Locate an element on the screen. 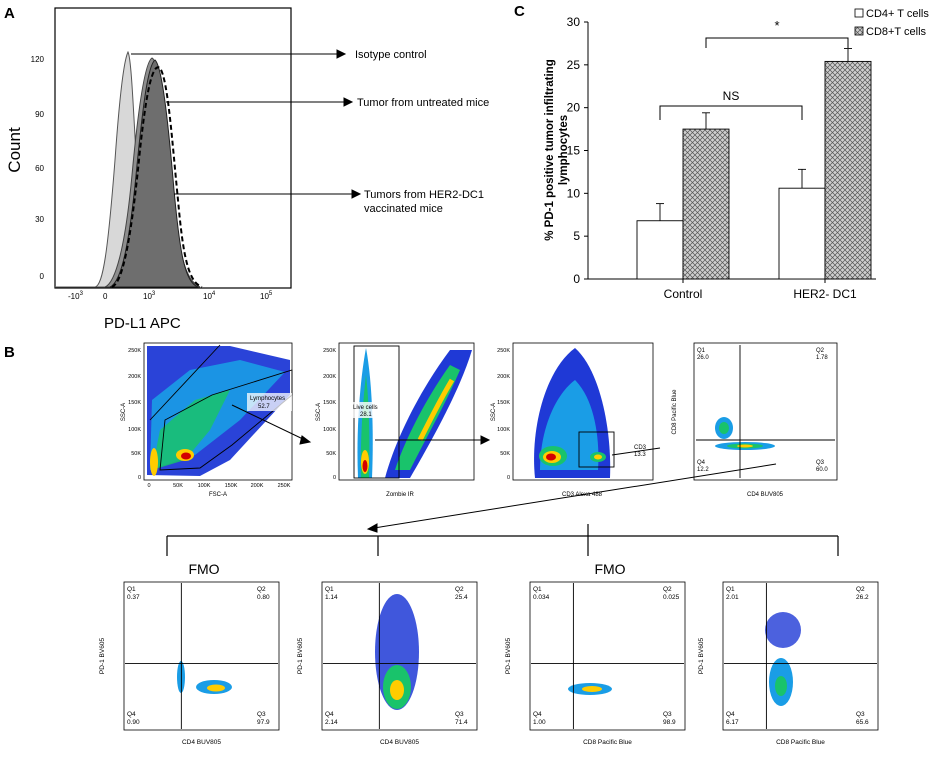 The image size is (940, 757). y-tick-label: 30 is located at coordinates (574, 22).